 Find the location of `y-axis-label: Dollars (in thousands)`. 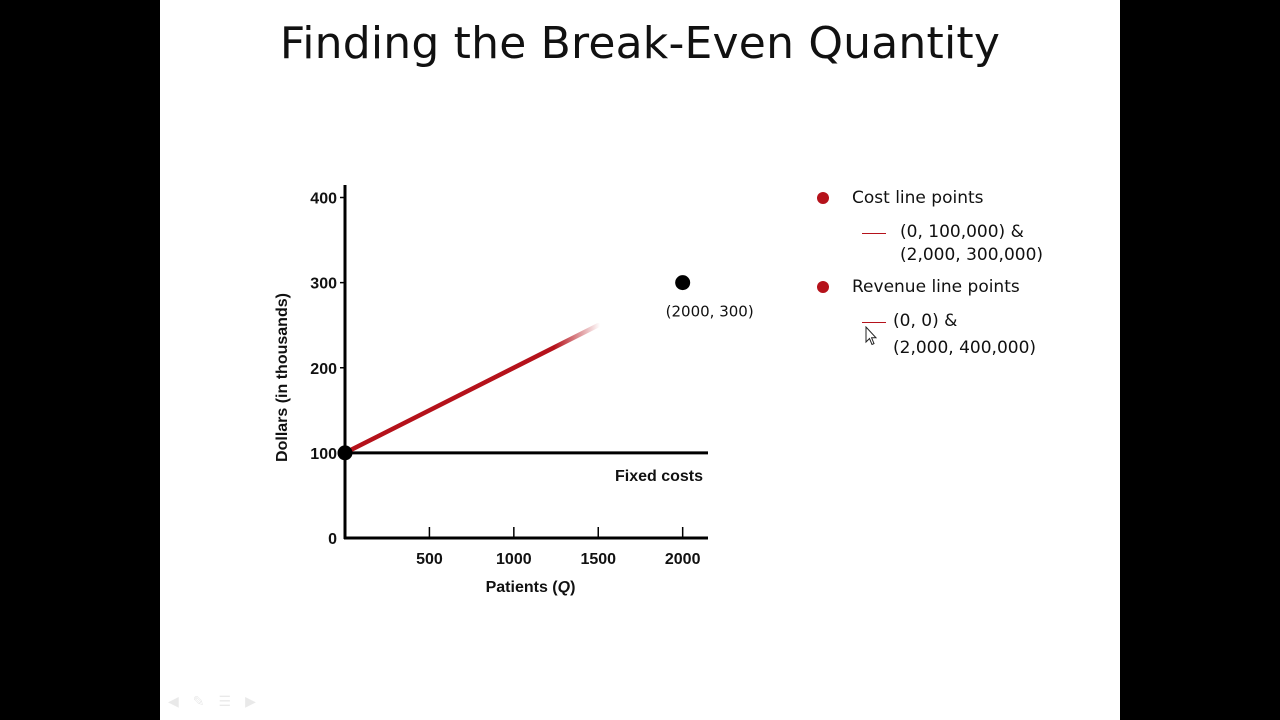

y-axis-label: Dollars (in thousands) is located at coordinates (282, 377).